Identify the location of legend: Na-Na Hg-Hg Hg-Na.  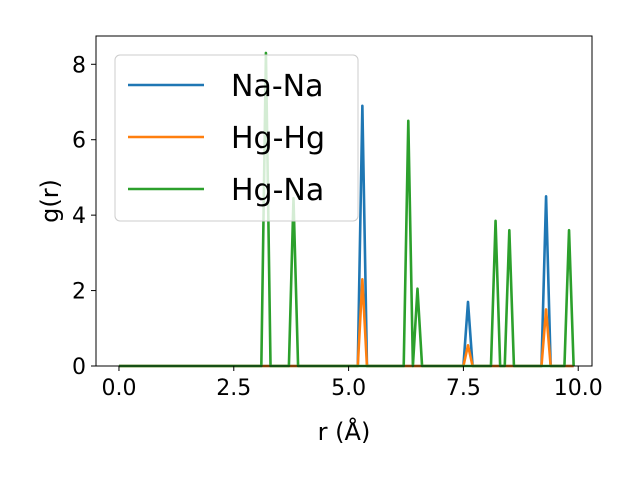
(236, 138).